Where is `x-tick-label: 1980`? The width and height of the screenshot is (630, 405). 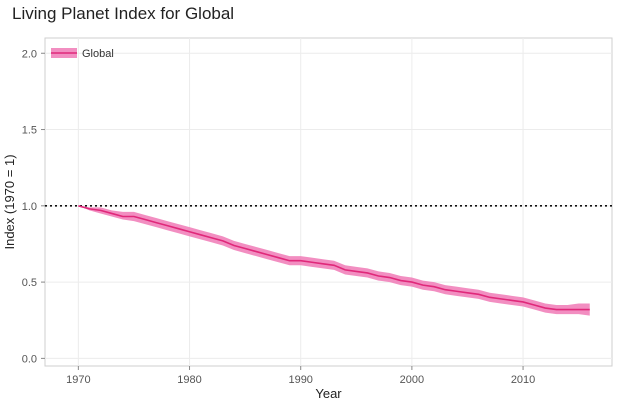 x-tick-label: 1980 is located at coordinates (189, 380).